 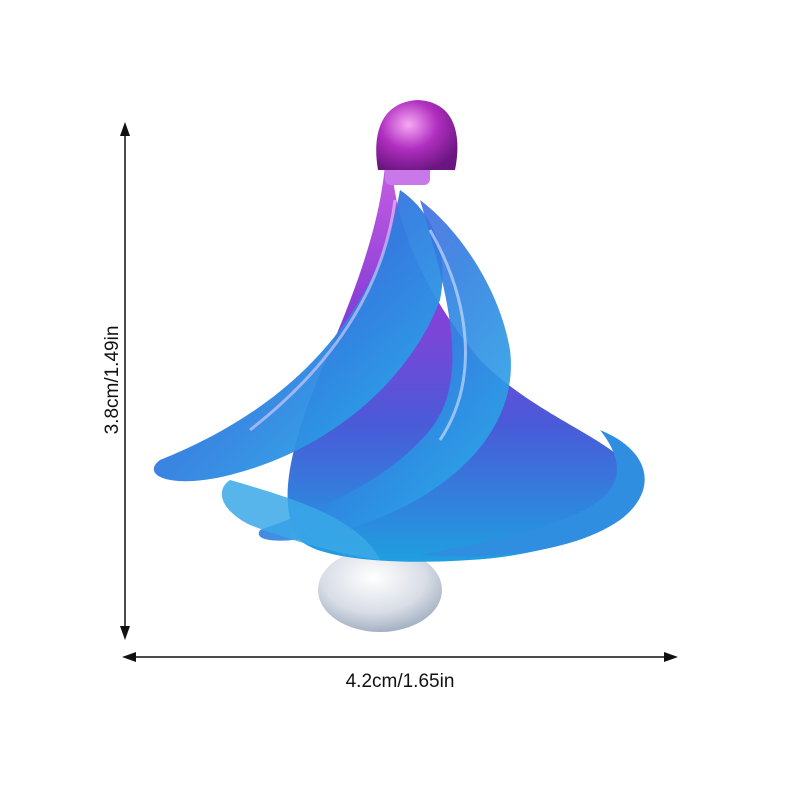 I want to click on width-label: 4.2cm/1.65in, so click(x=400, y=681).